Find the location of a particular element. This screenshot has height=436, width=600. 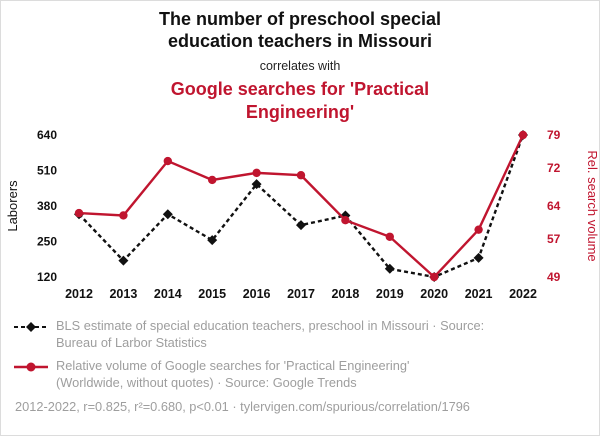

x-axis-tick: 2020 is located at coordinates (434, 294).